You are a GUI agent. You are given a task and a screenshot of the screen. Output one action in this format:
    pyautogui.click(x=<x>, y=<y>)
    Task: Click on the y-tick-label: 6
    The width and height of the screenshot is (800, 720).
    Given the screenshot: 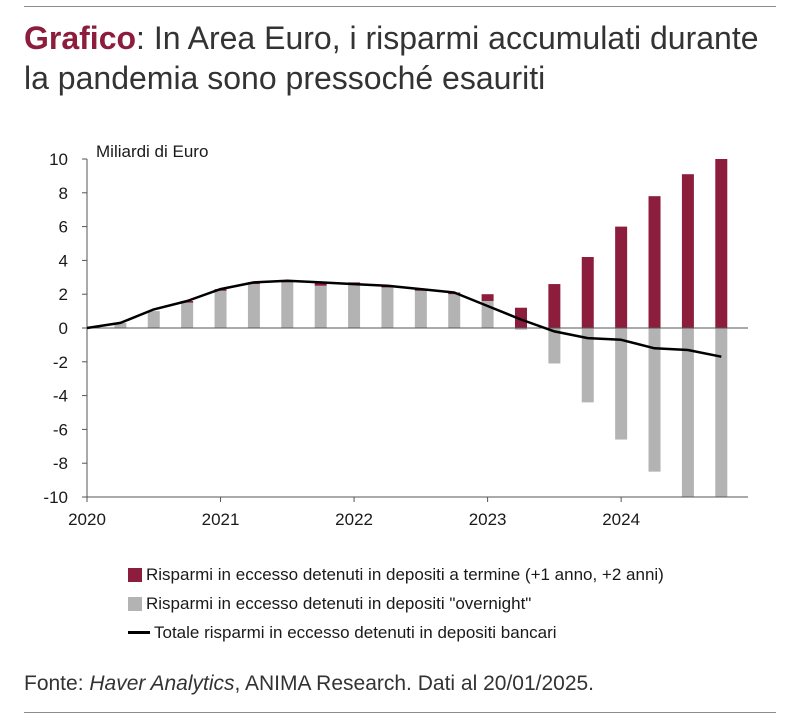 What is the action you would take?
    pyautogui.click(x=63, y=227)
    